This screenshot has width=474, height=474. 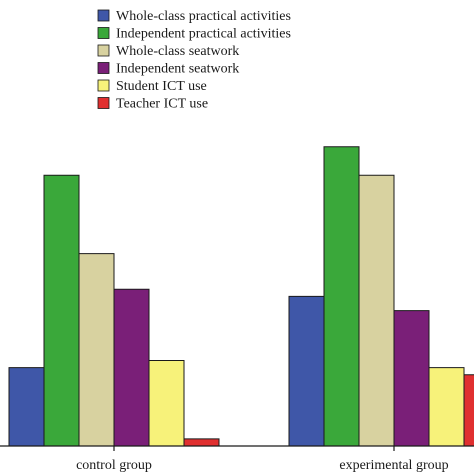 I want to click on x-ticks: control group experimental group, so click(x=262, y=459).